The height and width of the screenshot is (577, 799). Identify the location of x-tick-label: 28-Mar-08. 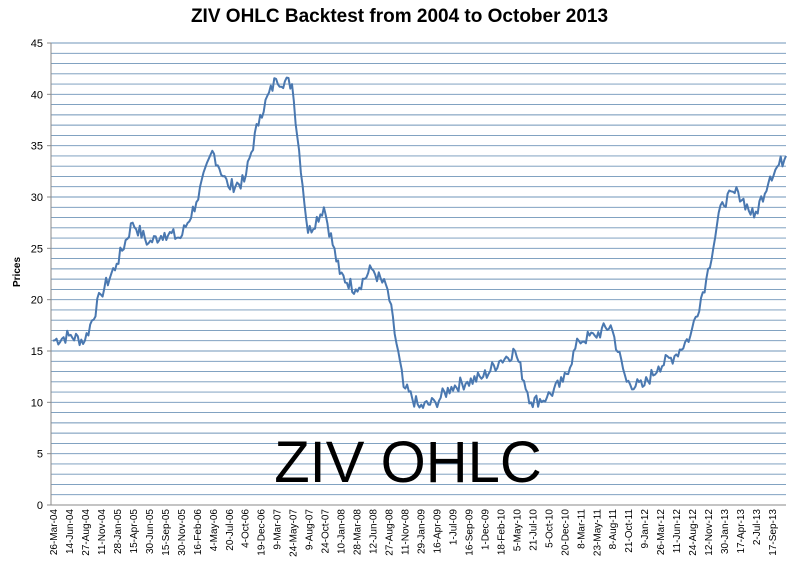
(358, 532).